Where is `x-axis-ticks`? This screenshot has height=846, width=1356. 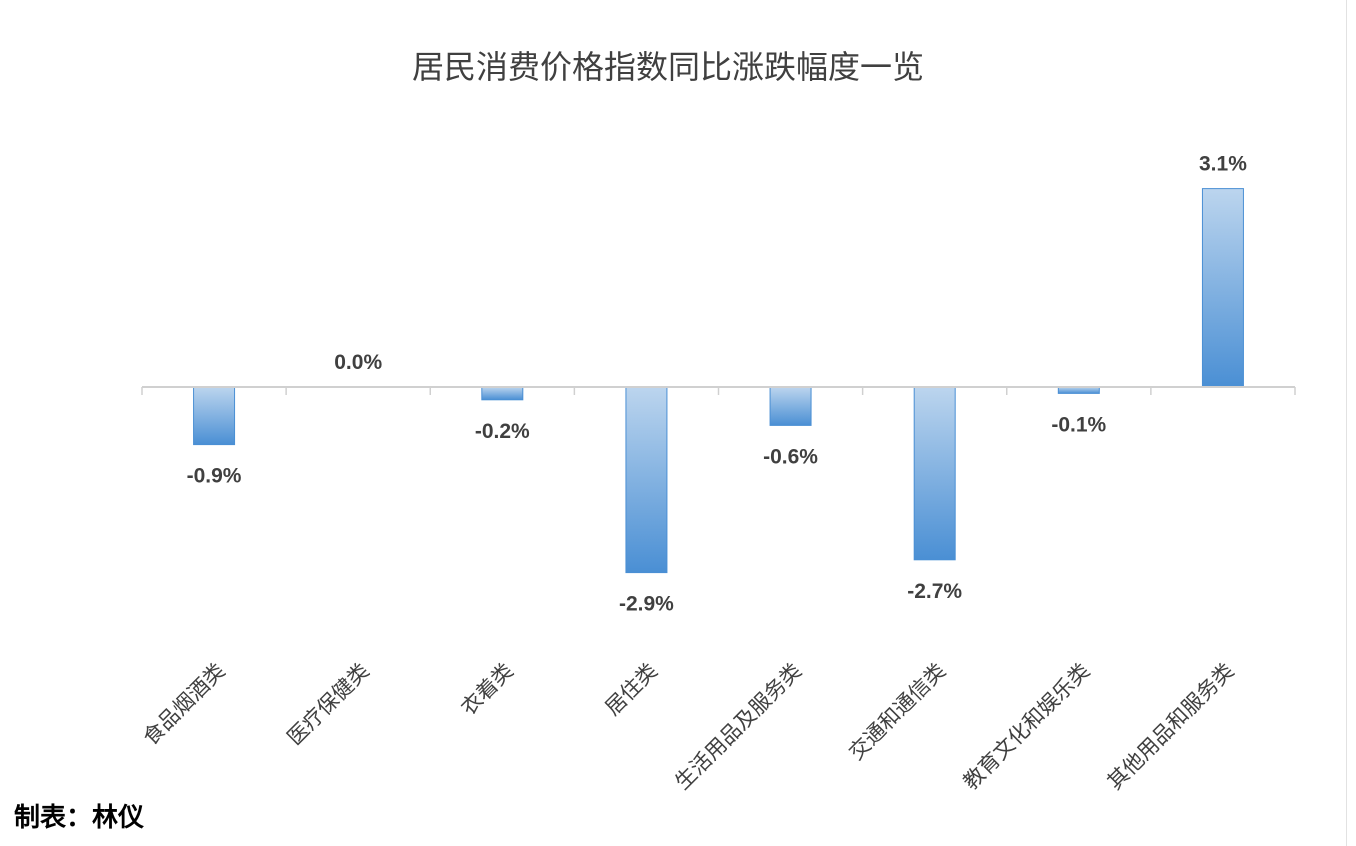 x-axis-ticks is located at coordinates (718, 391).